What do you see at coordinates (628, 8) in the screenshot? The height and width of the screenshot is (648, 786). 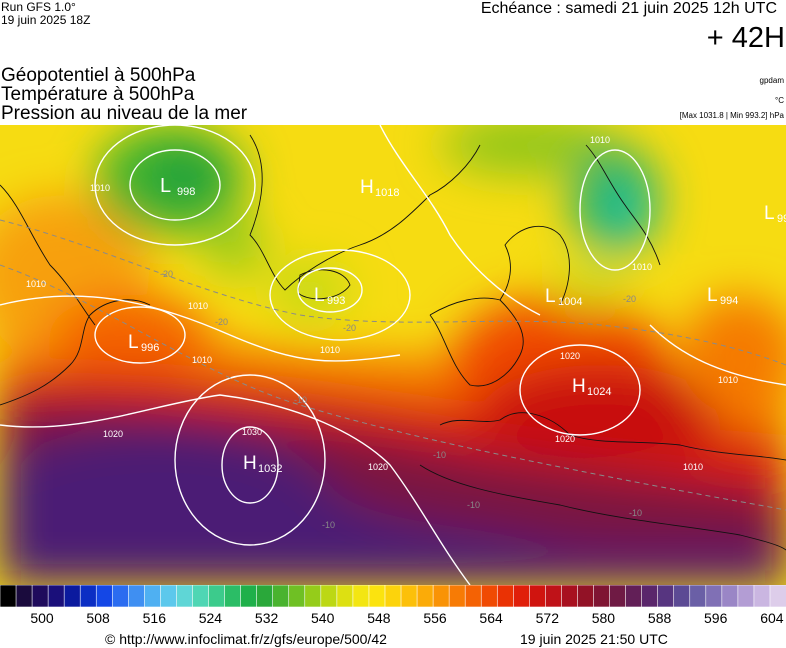 I see `echeance-label: Echéance : samedi 21 juin 2025 12h UTC` at bounding box center [628, 8].